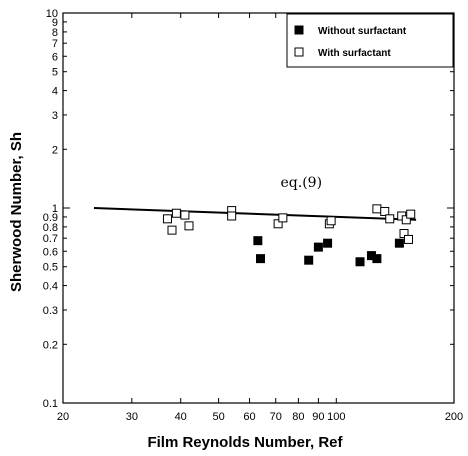 Image resolution: width=468 pixels, height=456 pixels. I want to click on x-tick-label: 200, so click(454, 417).